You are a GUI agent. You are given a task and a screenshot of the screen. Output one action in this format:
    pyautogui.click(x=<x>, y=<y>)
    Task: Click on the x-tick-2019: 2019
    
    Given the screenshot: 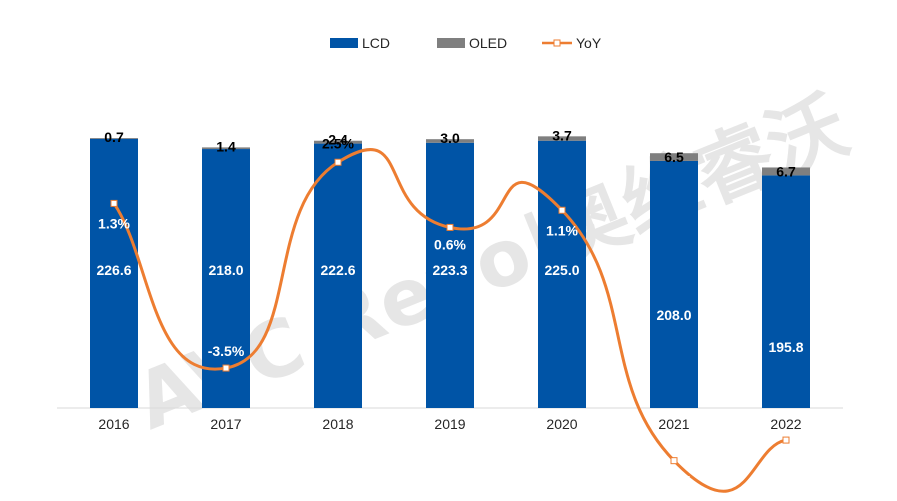 What is the action you would take?
    pyautogui.click(x=449, y=424)
    